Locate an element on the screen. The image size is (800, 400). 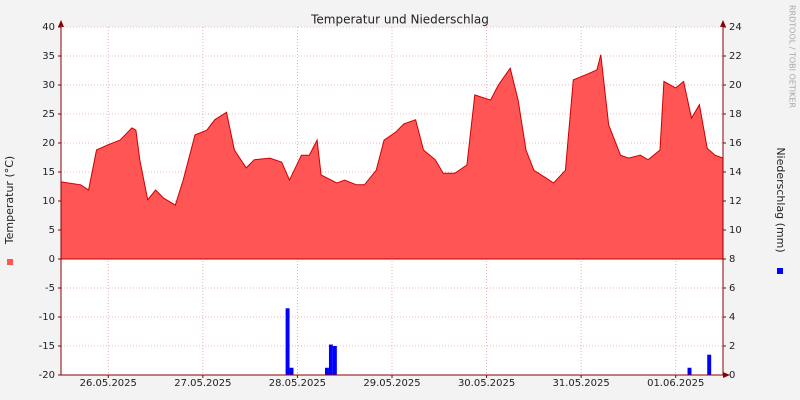
y2-tick-label: 2 is located at coordinates (732, 346).